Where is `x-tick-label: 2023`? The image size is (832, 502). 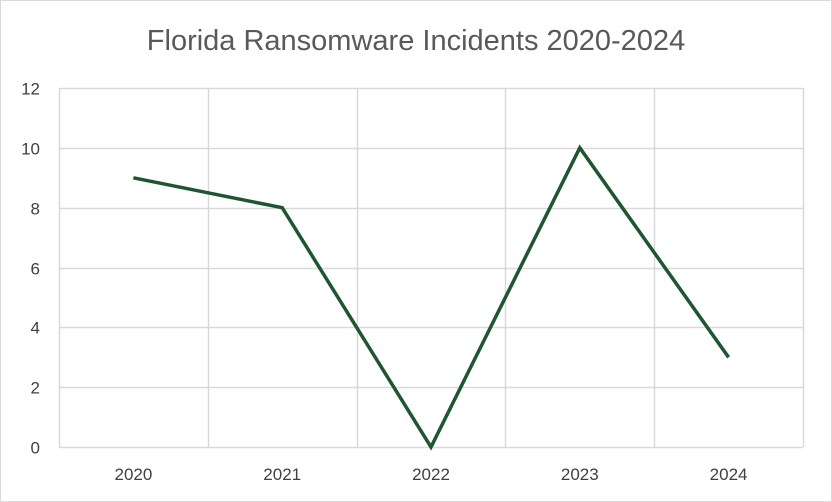 x-tick-label: 2023 is located at coordinates (580, 474).